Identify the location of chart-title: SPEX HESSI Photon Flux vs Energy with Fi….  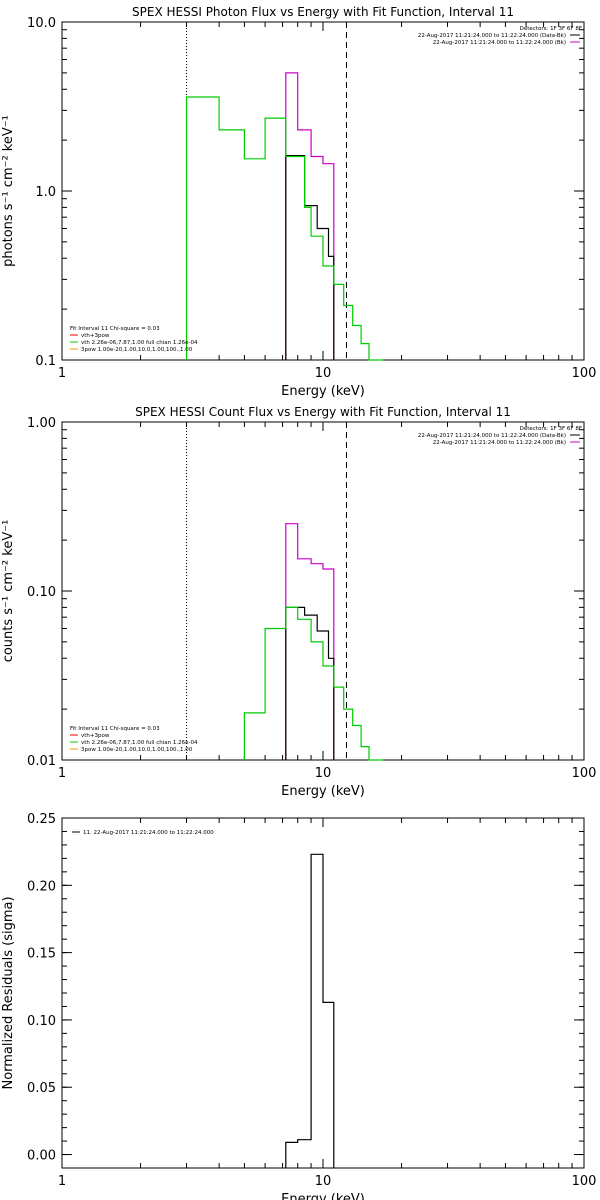
(323, 12).